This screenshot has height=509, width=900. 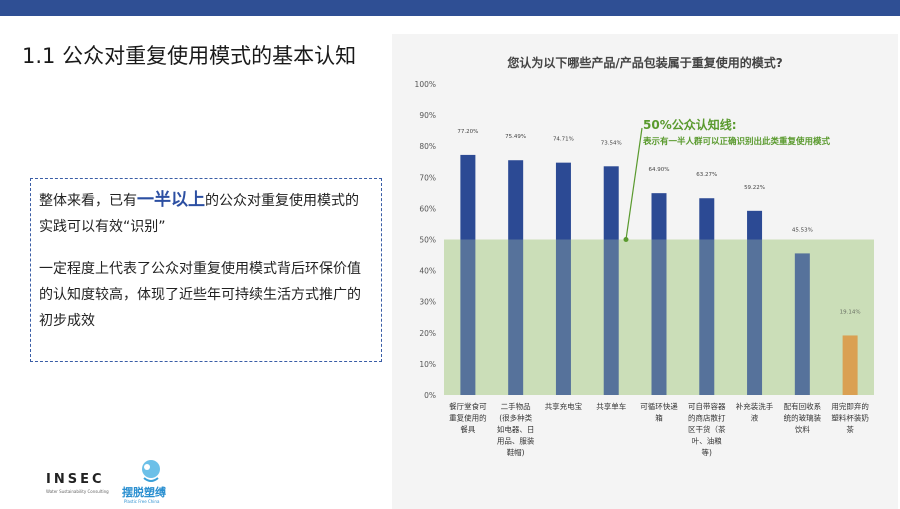 I want to click on y-tick-label: 90%, so click(x=427, y=115).